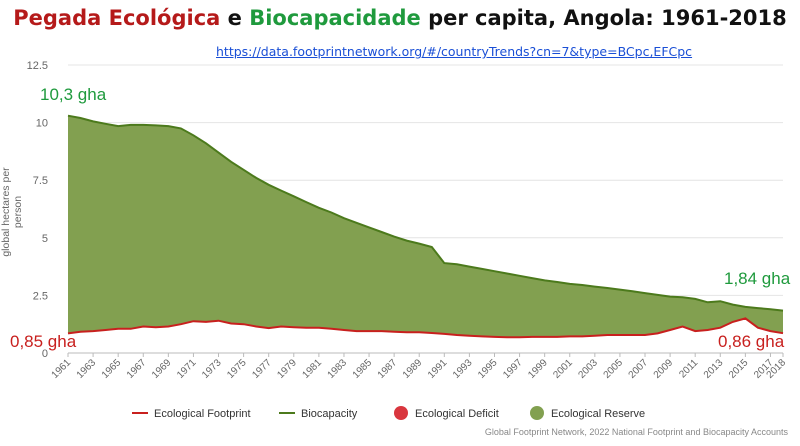 The height and width of the screenshot is (446, 800). Describe the element at coordinates (639, 369) in the screenshot. I see `x-tick-label: 2007` at that location.